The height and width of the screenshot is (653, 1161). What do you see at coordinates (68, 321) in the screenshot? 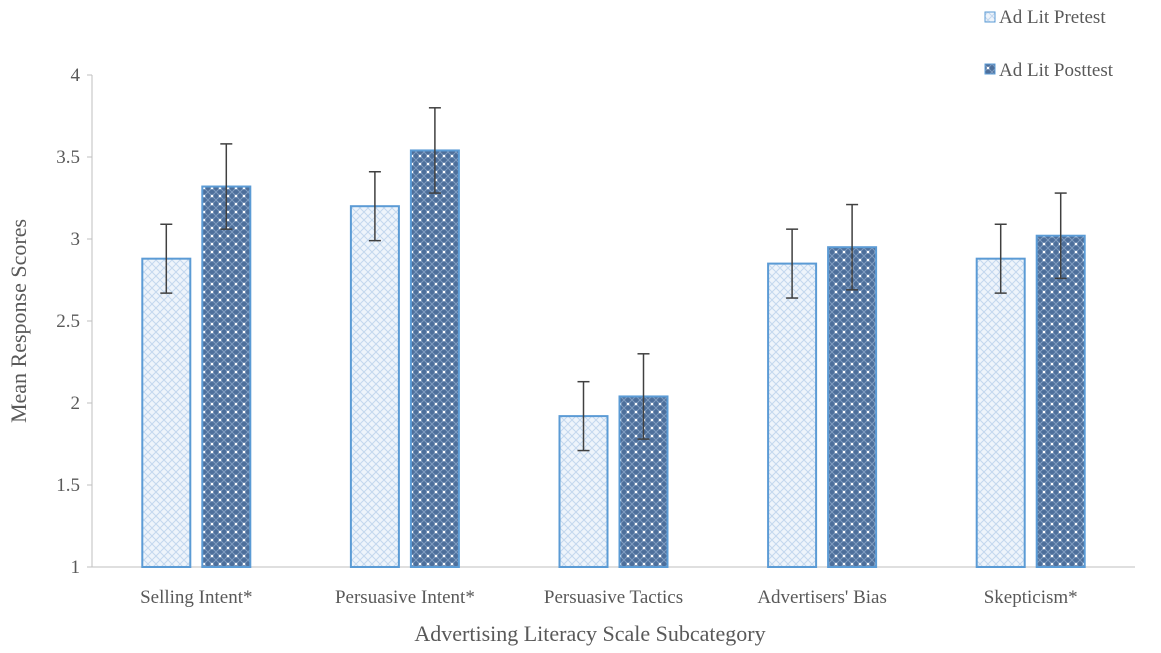
I see `y-tick-label: 2.5` at bounding box center [68, 321].